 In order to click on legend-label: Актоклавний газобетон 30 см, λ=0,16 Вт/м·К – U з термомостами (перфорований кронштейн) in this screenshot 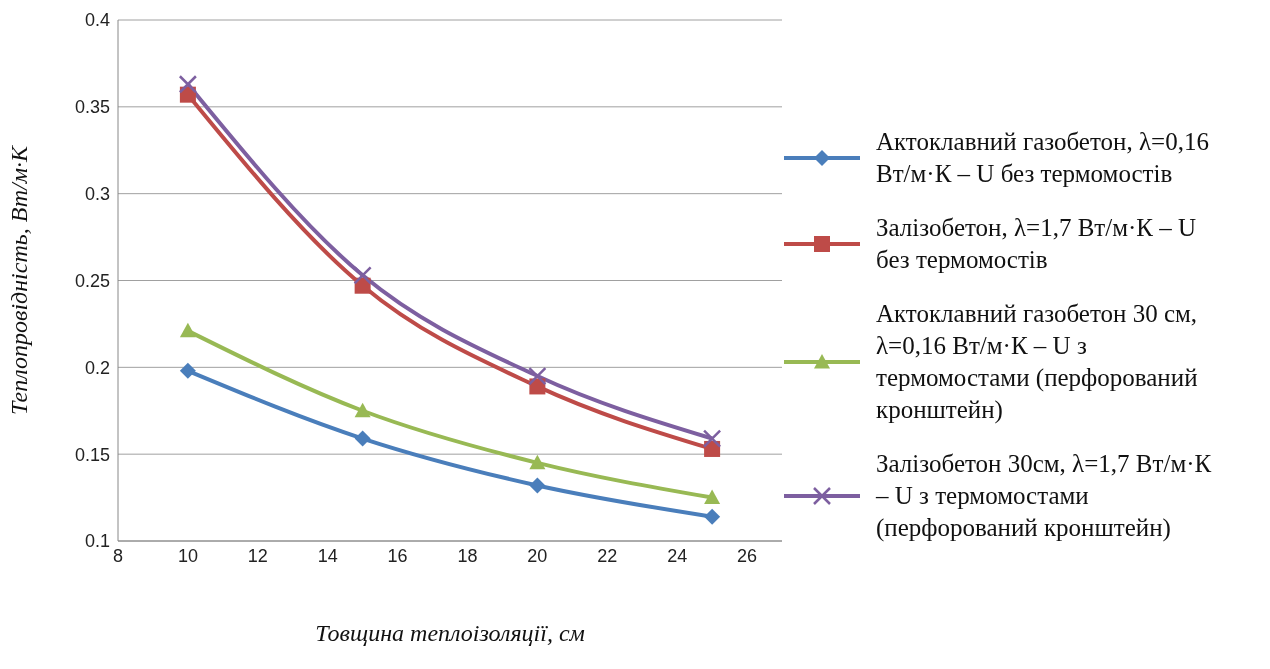, I will do `click(1037, 362)`.